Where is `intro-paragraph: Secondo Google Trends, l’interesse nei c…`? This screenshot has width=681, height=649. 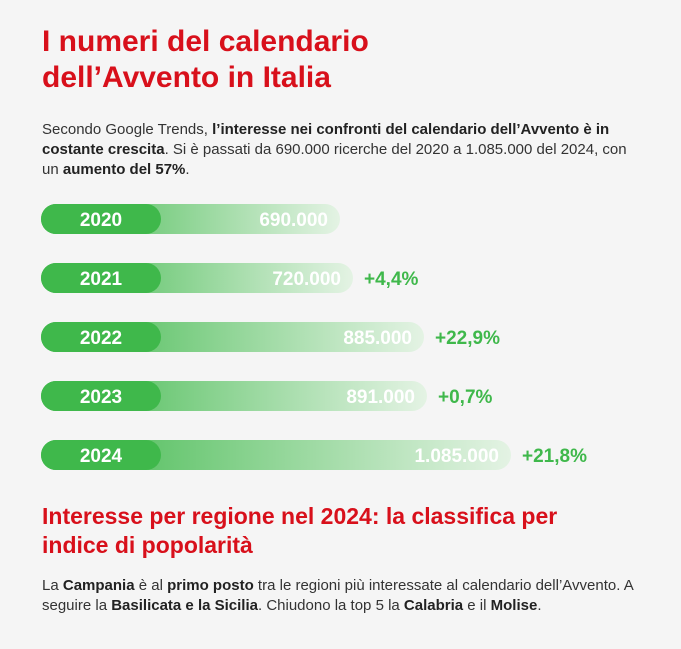 intro-paragraph: Secondo Google Trends, l’interesse nei c… is located at coordinates (337, 150).